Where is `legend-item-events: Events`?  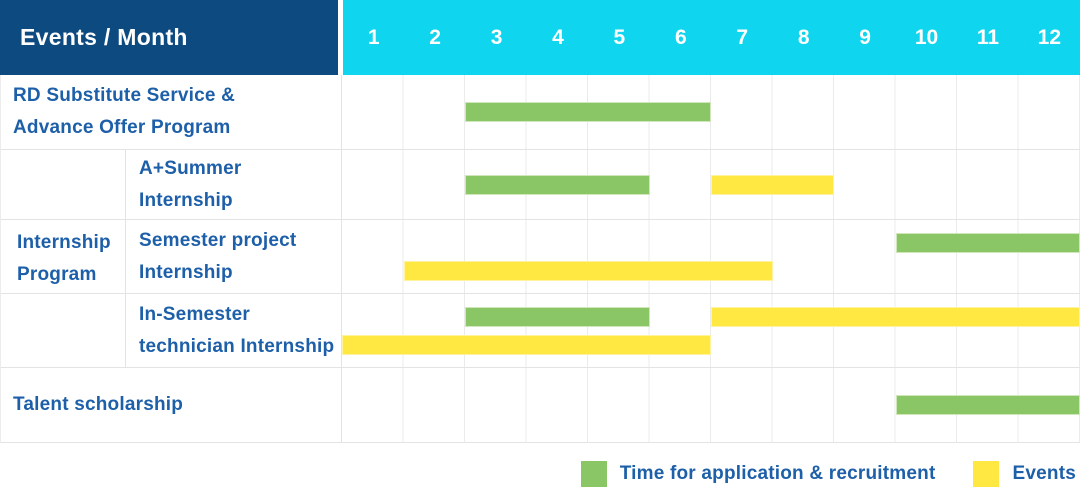 legend-item-events: Events is located at coordinates (1024, 474).